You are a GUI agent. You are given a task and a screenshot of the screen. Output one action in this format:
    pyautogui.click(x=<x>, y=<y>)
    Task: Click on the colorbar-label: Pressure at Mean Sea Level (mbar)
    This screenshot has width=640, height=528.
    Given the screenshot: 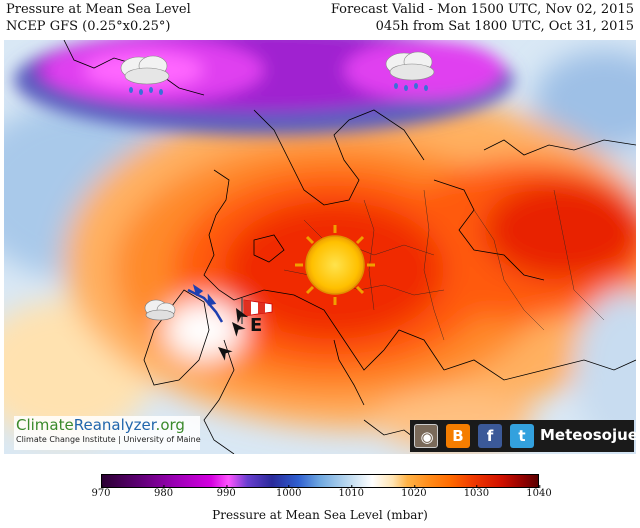 What is the action you would take?
    pyautogui.click(x=320, y=515)
    